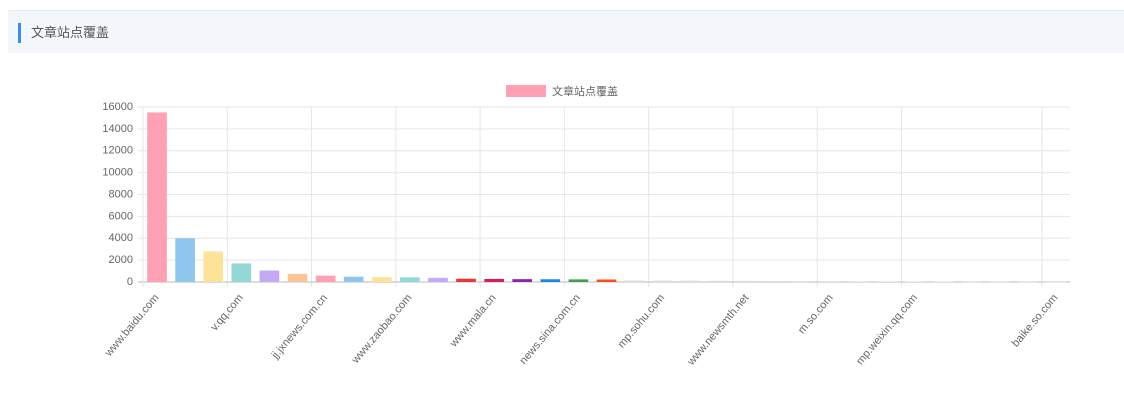 The height and width of the screenshot is (417, 1124). What do you see at coordinates (121, 238) in the screenshot?
I see `y-tick-label: 4000` at bounding box center [121, 238].